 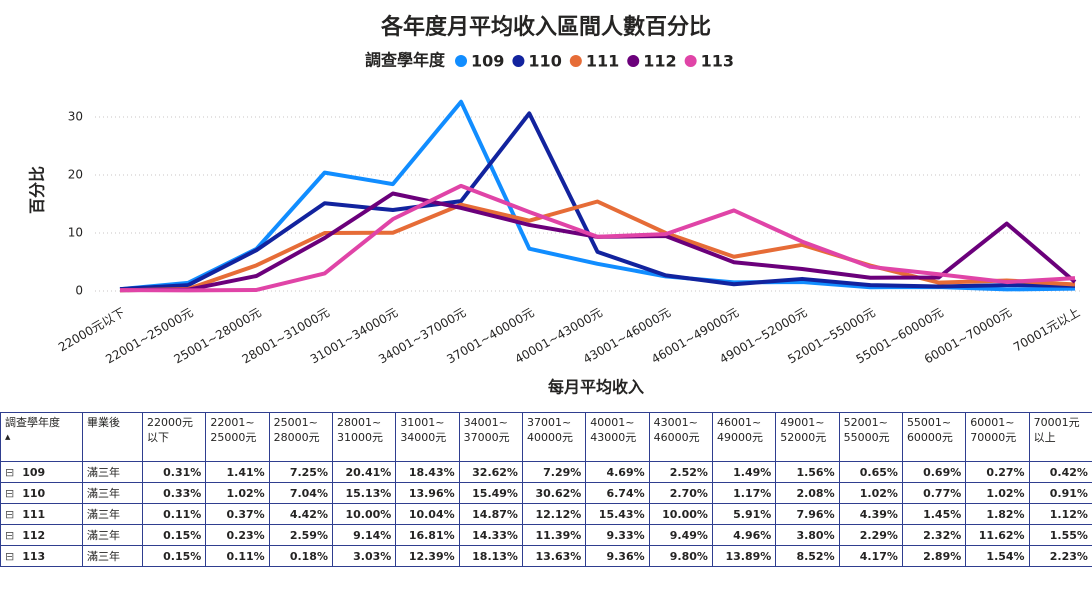 I want to click on cell-text: 4.69%, so click(x=625, y=472).